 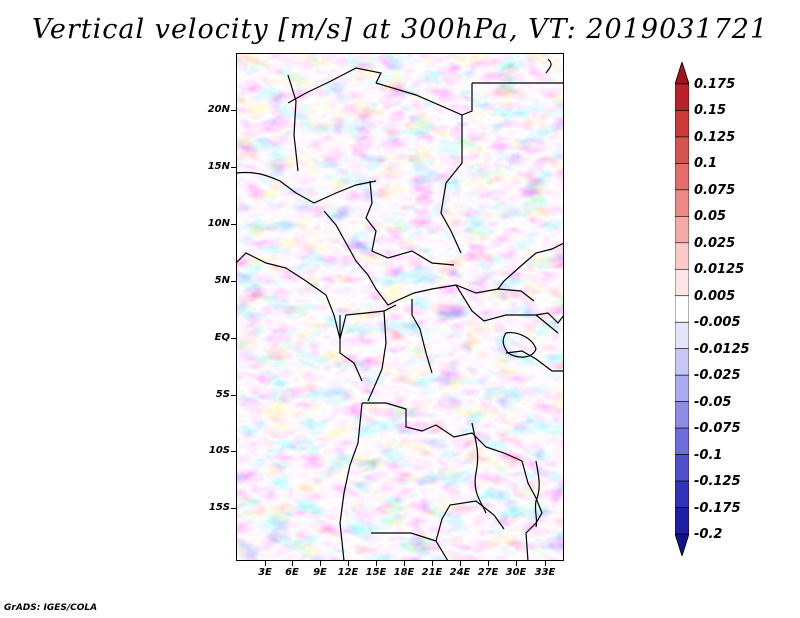 What do you see at coordinates (519, 345) in the screenshot?
I see `lake-victoria` at bounding box center [519, 345].